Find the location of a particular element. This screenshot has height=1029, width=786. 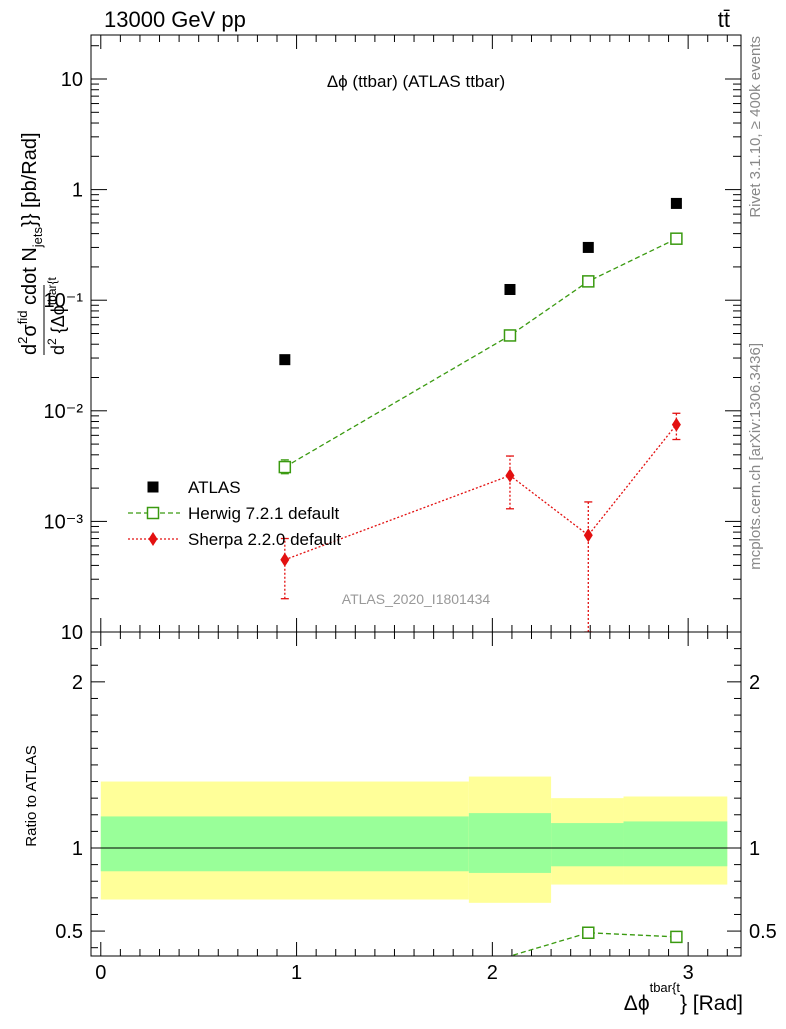

legend-atlas-label: ATLAS is located at coordinates (214, 487).